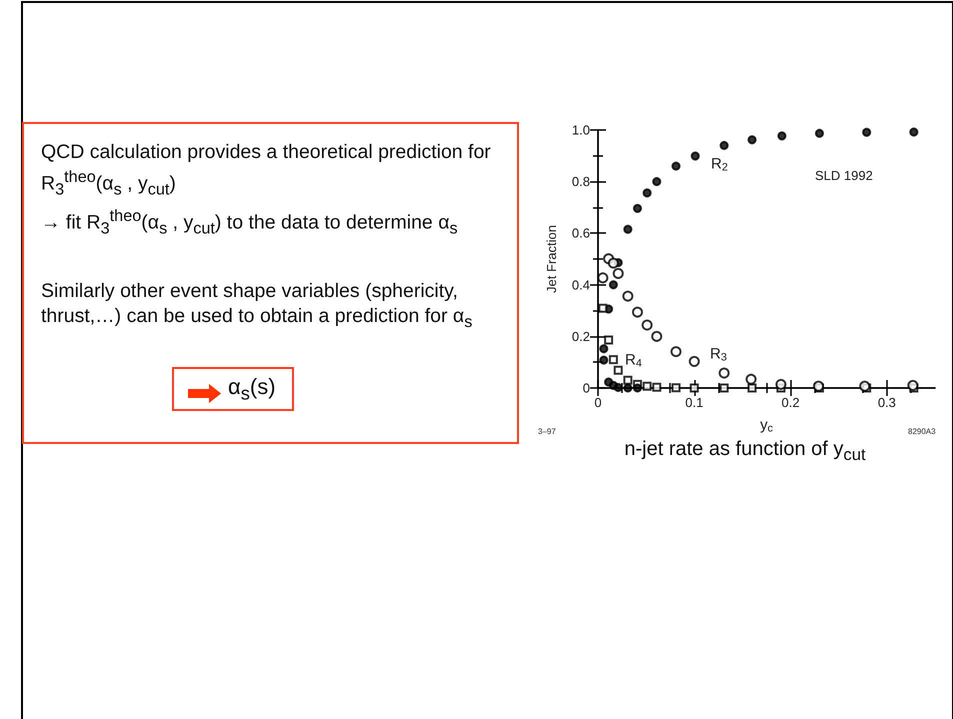 This screenshot has height=719, width=953. What do you see at coordinates (844, 175) in the screenshot?
I see `annotation: SLD 1992` at bounding box center [844, 175].